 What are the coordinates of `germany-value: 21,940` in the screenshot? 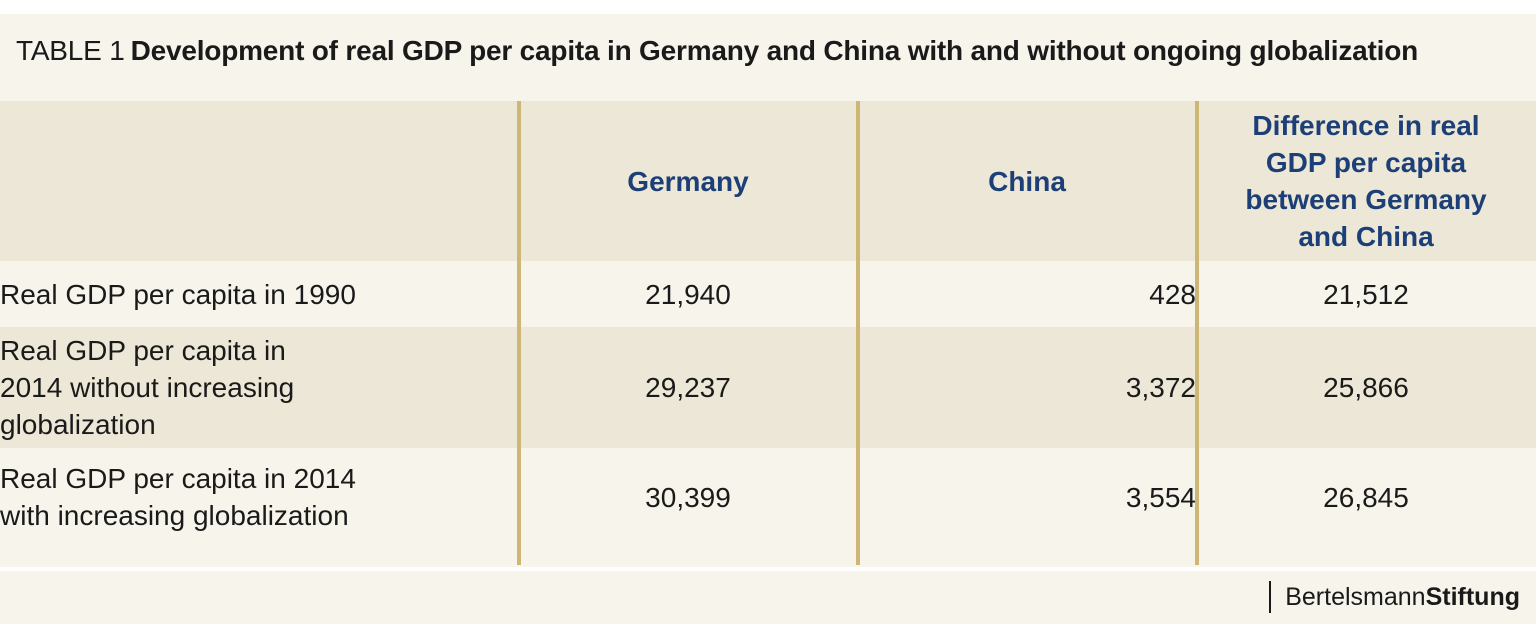 It's located at (688, 293).